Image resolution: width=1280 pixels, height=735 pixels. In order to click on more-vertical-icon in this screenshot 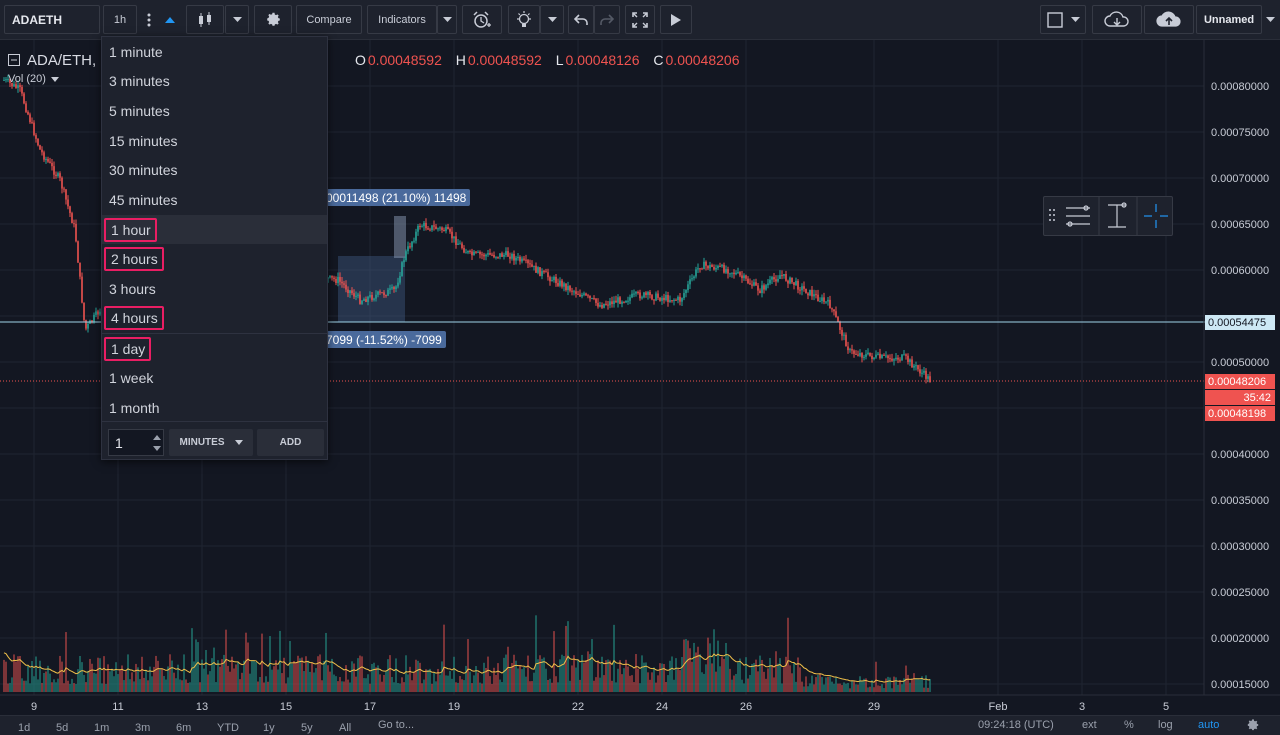, I will do `click(149, 19)`.